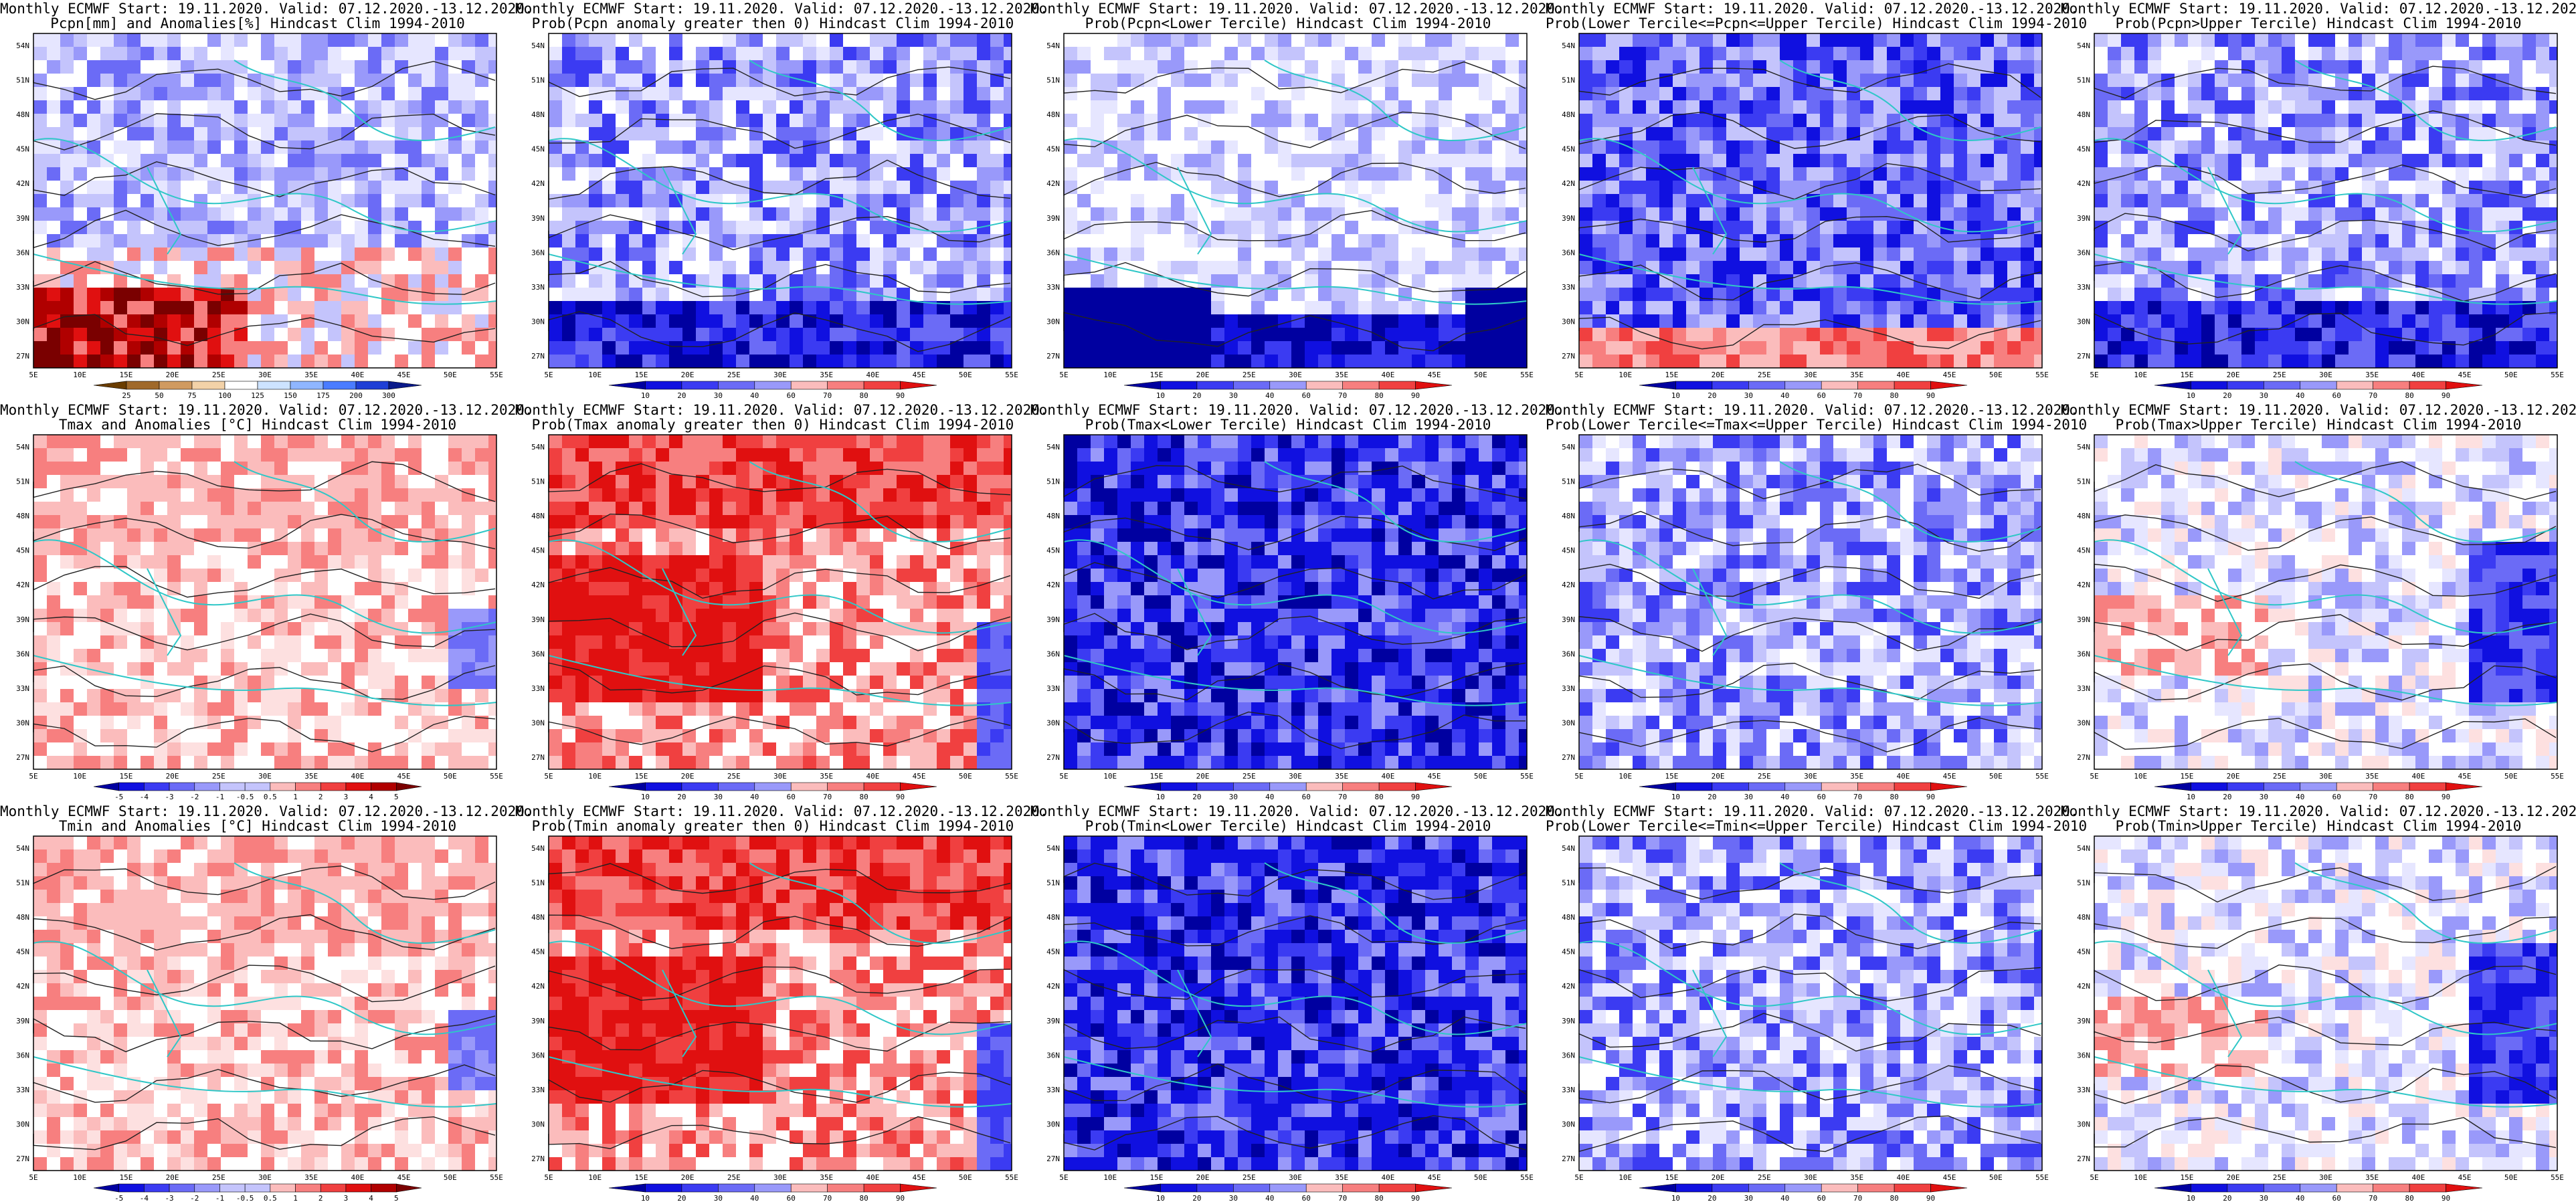  Describe the element at coordinates (920, 375) in the screenshot. I see `lon-tick-label: 45E` at that location.